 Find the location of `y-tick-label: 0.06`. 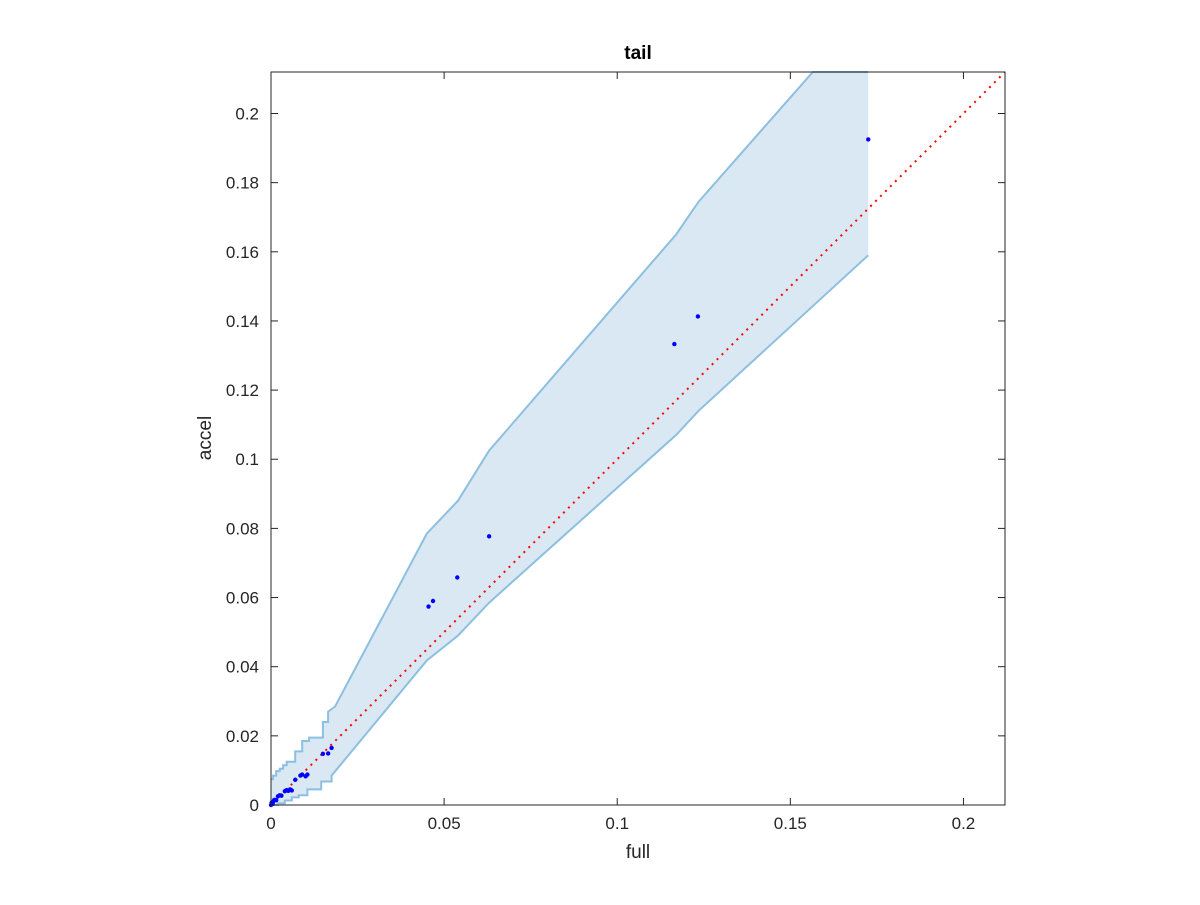

y-tick-label: 0.06 is located at coordinates (242, 598).